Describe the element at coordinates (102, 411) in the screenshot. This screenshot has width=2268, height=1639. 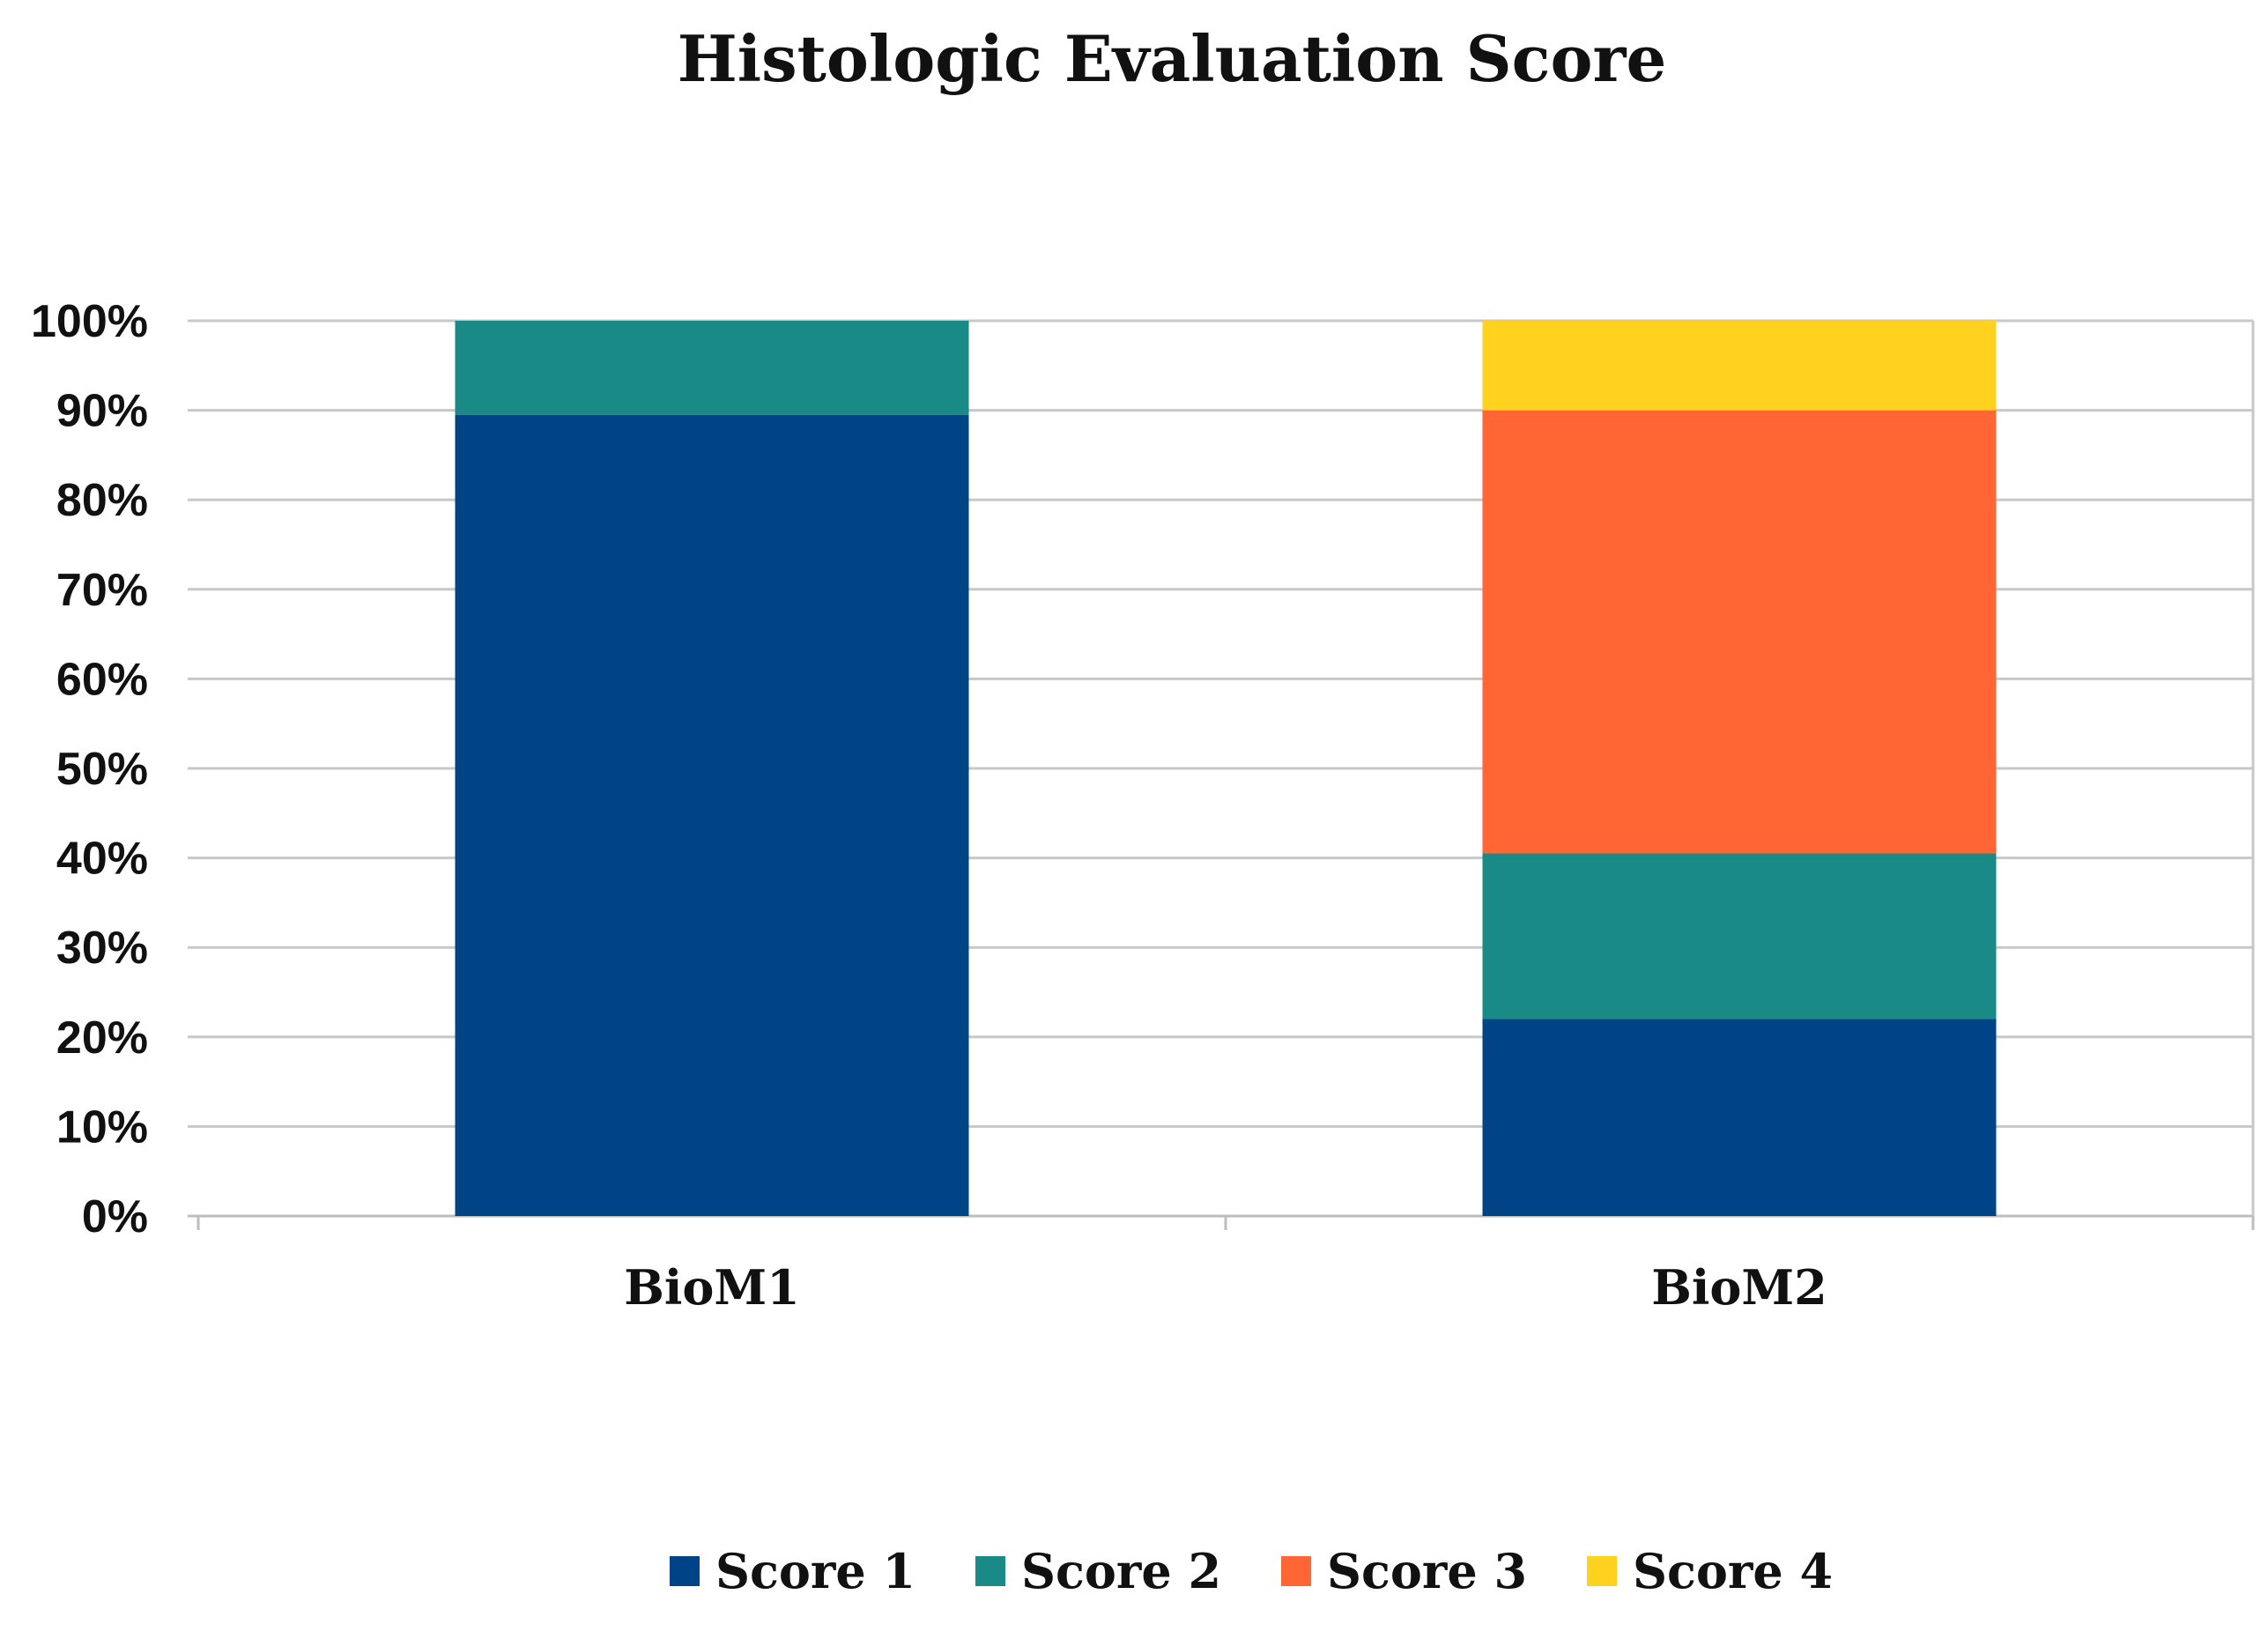
I see `y-tick-label: 90%` at that location.